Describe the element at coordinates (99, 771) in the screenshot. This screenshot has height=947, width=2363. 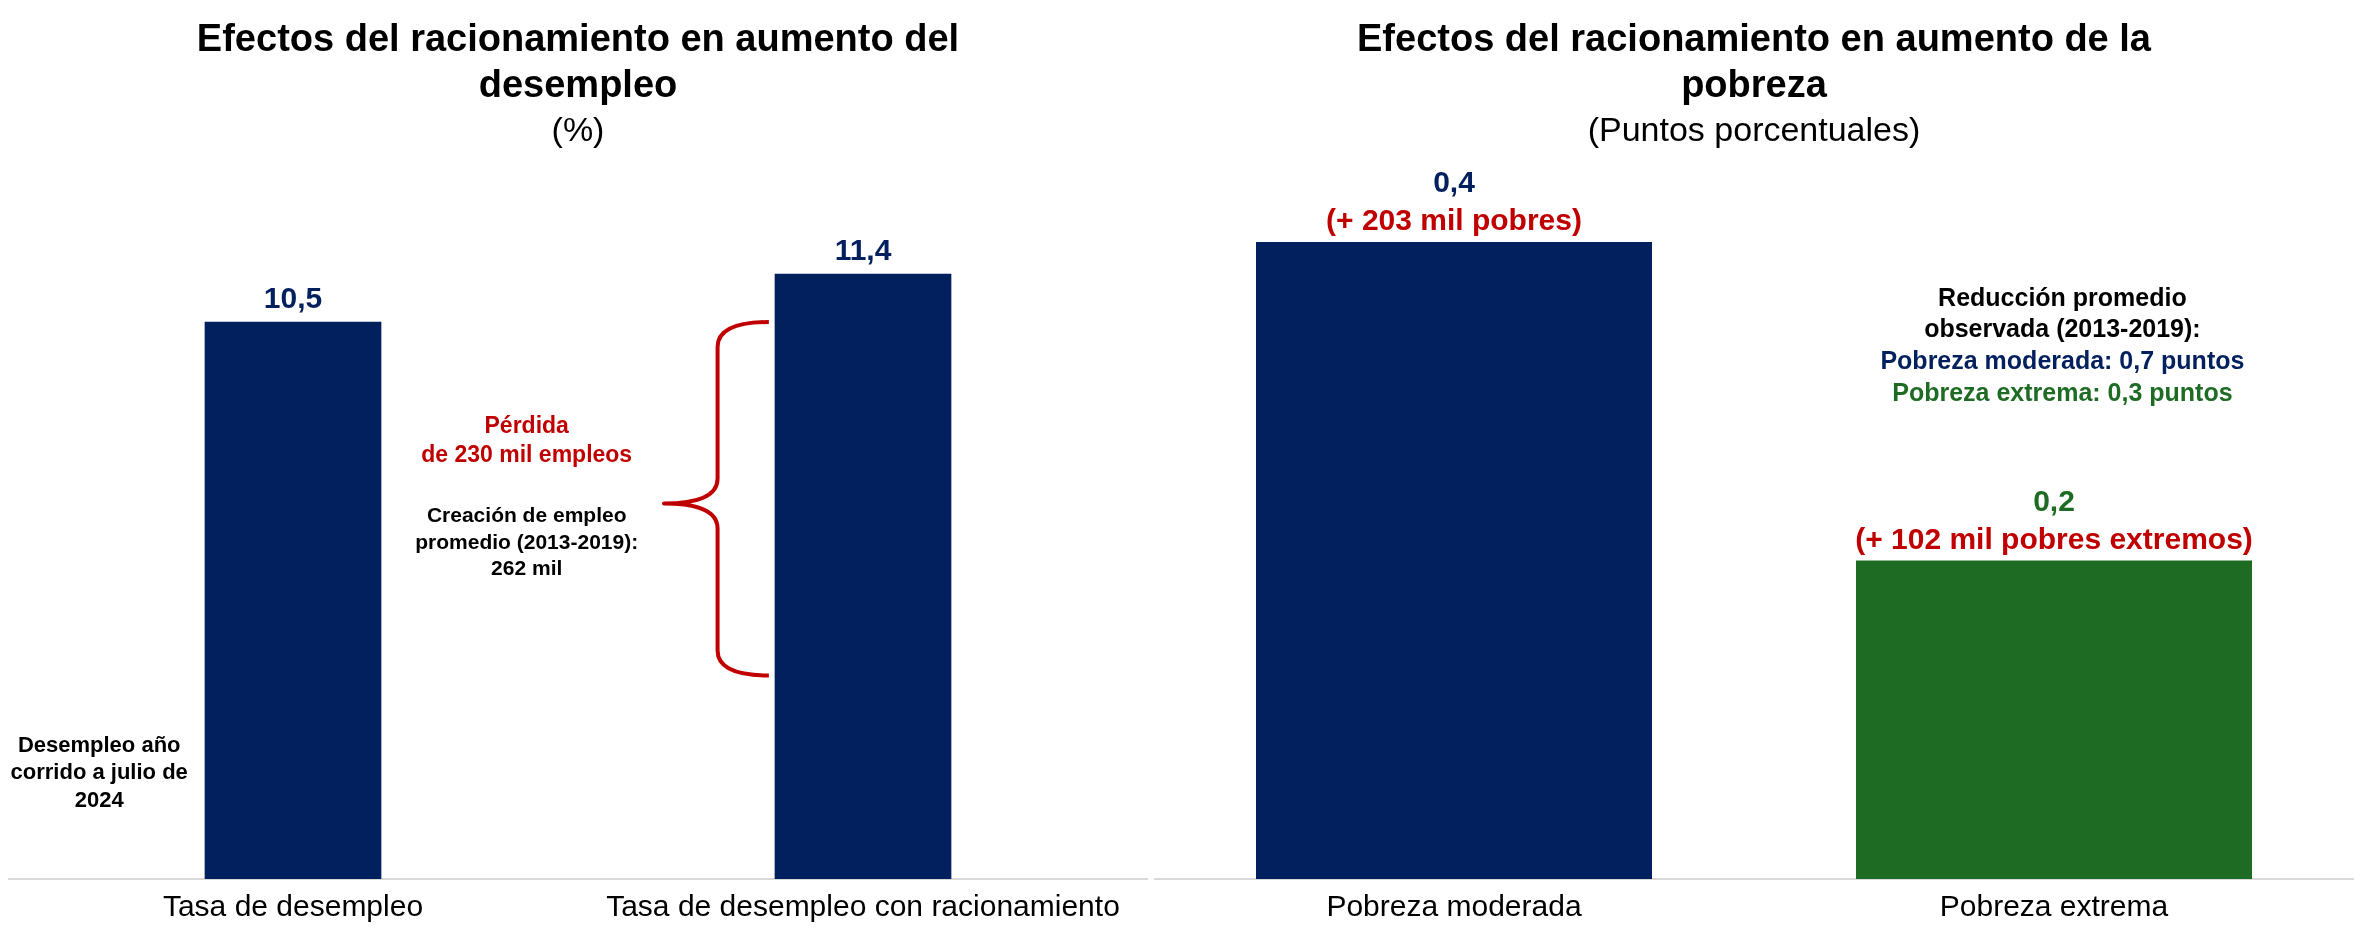
I see `annotation: Desempleo año corrido a julio de 2024` at that location.